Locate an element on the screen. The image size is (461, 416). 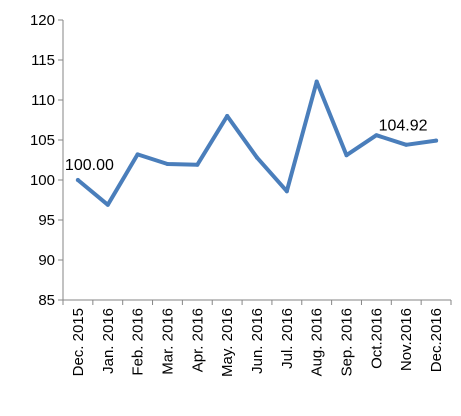
x-tick-label: Apr. 2016 is located at coordinates (197, 340).